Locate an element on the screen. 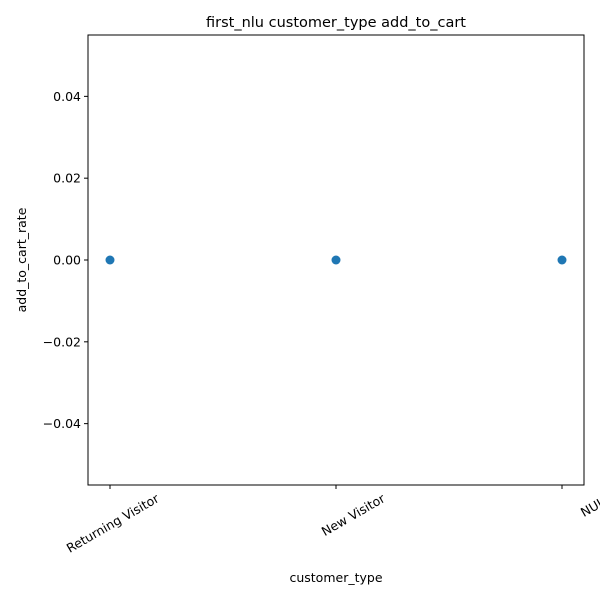  x-tick-label: Returning Visitor is located at coordinates (113, 523).